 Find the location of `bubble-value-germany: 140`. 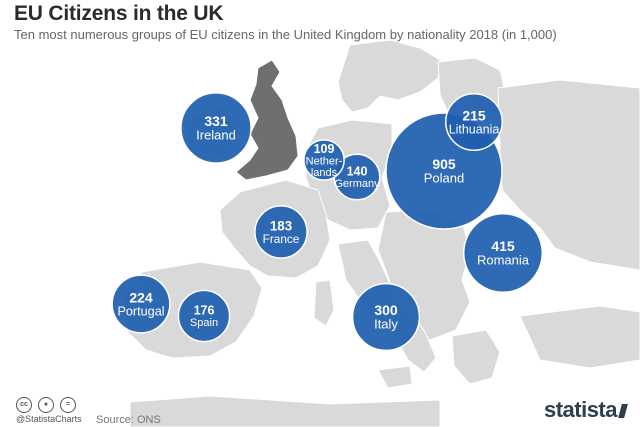

bubble-value-germany: 140 is located at coordinates (357, 172).